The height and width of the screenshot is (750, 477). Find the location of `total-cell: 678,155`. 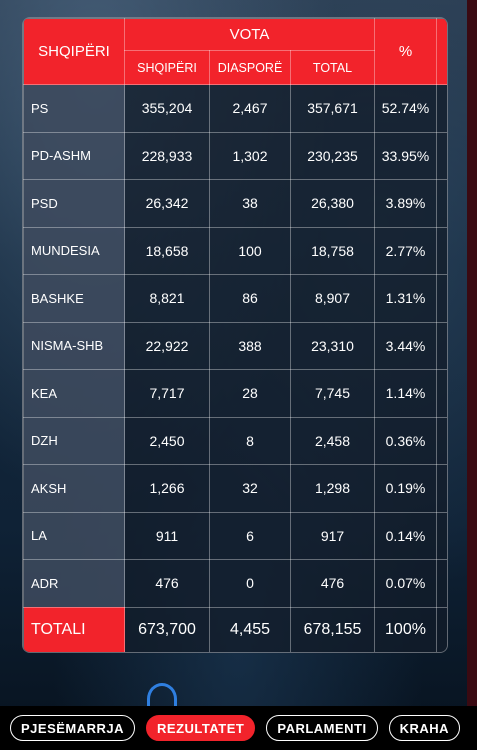

total-cell: 678,155 is located at coordinates (332, 629).